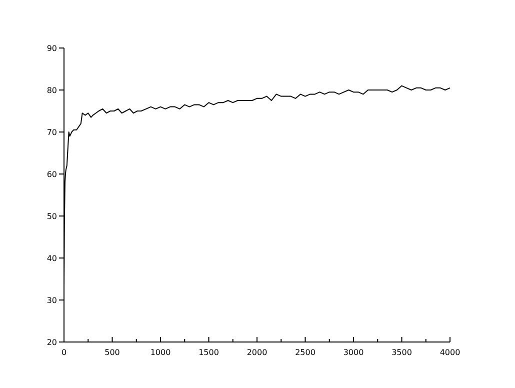 Image resolution: width=515 pixels, height=388 pixels. What do you see at coordinates (353, 352) in the screenshot?
I see `x-tick-label: 3000` at bounding box center [353, 352].